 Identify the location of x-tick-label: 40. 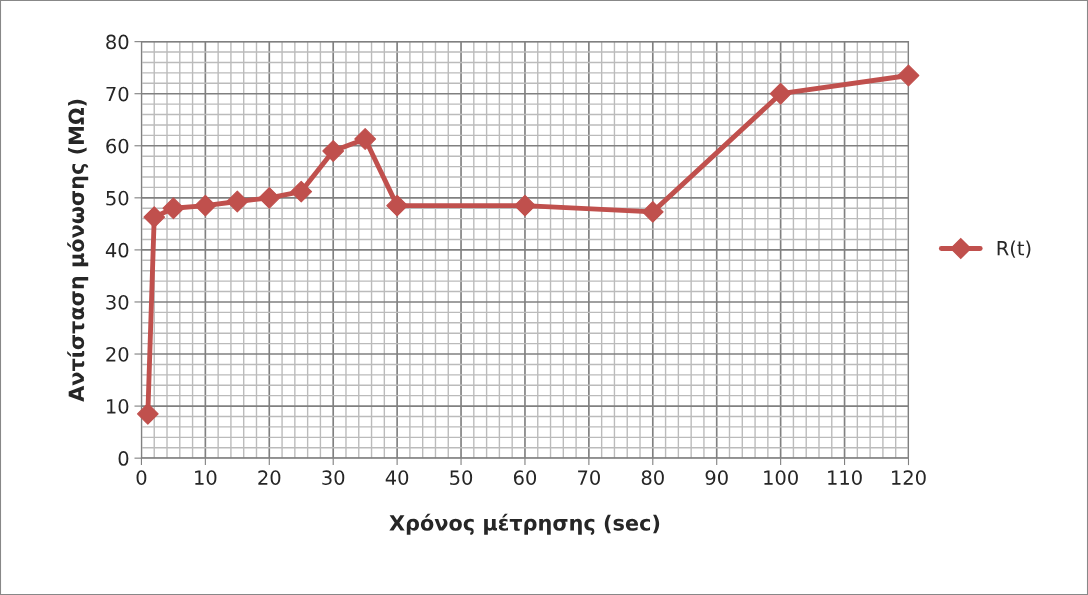
(397, 478).